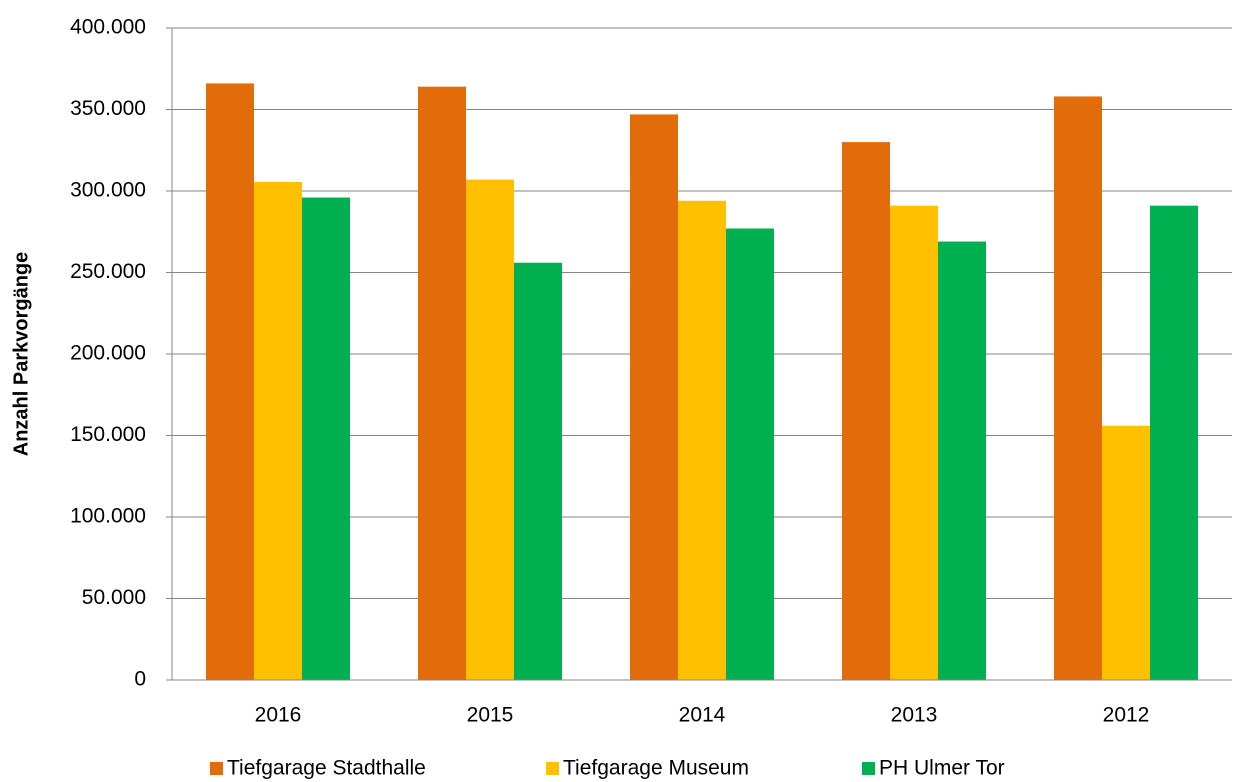 The image size is (1235, 782). I want to click on y-tick-label: 350.000, so click(108, 108).